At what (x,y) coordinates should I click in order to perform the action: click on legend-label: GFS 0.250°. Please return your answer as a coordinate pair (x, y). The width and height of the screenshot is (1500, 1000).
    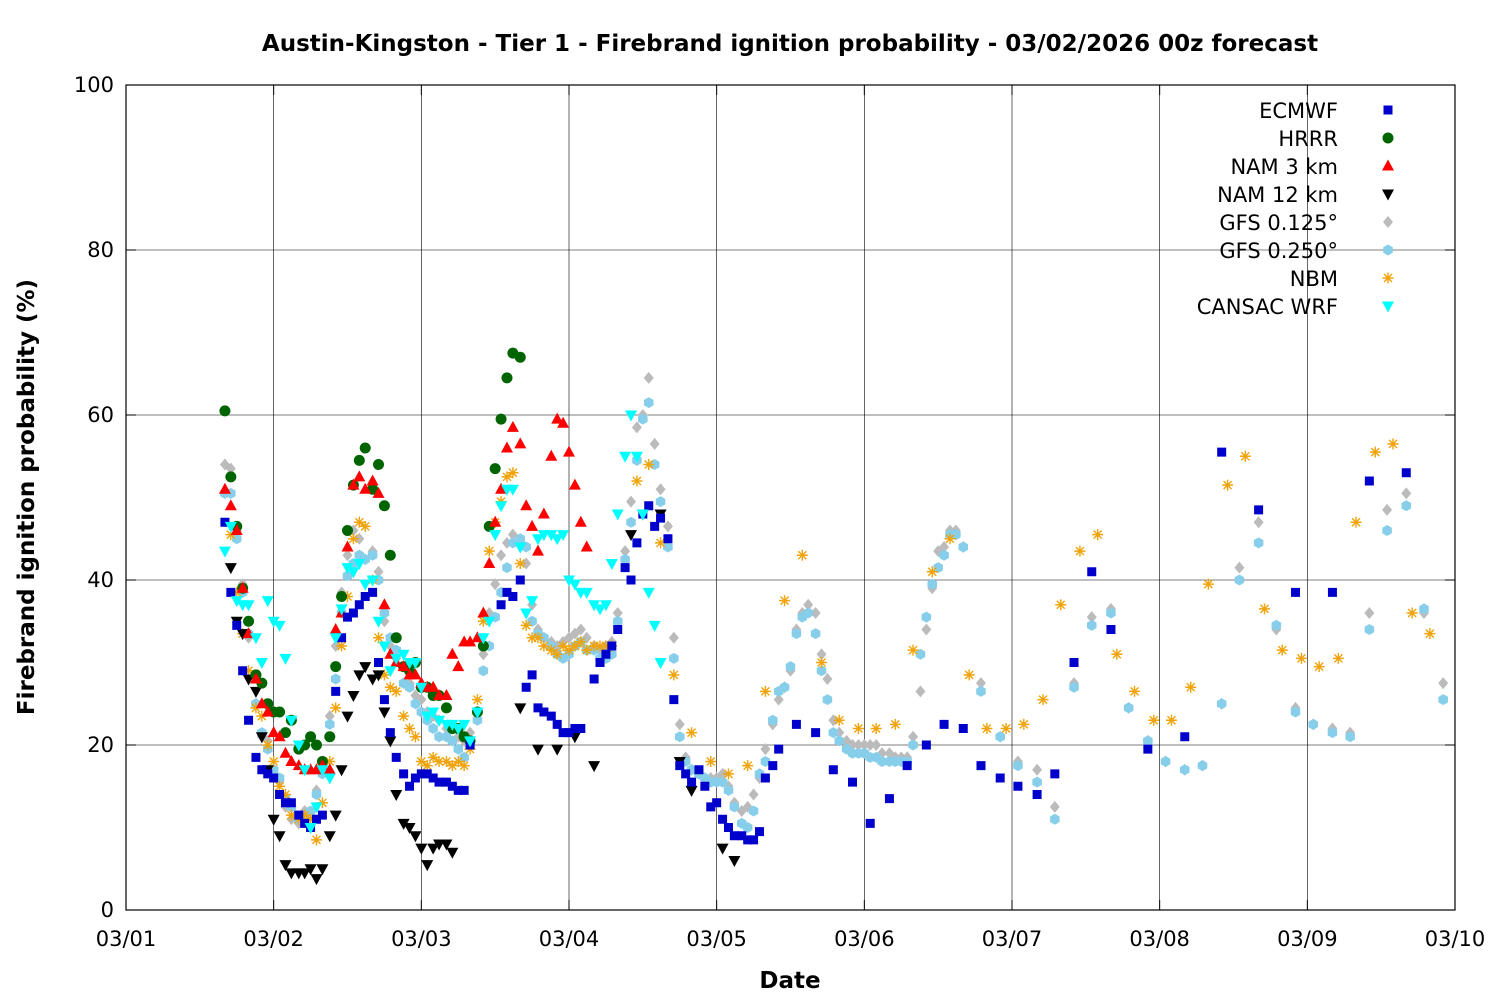
    Looking at the image, I should click on (1278, 251).